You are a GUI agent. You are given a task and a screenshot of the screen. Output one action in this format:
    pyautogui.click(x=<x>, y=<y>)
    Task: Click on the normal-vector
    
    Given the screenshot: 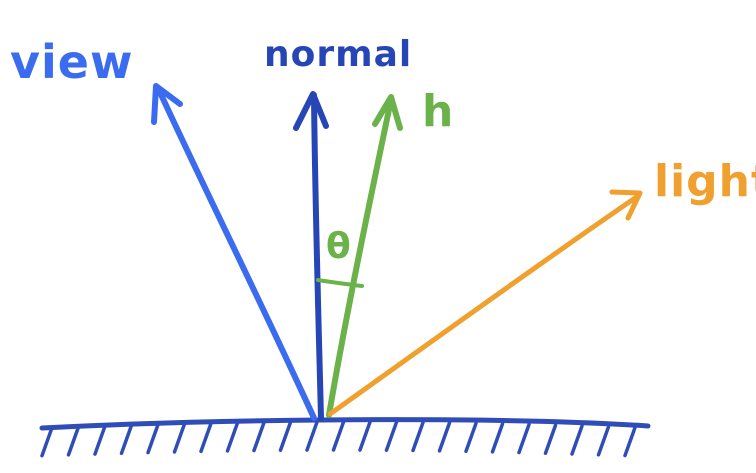 What is the action you would take?
    pyautogui.click(x=311, y=256)
    